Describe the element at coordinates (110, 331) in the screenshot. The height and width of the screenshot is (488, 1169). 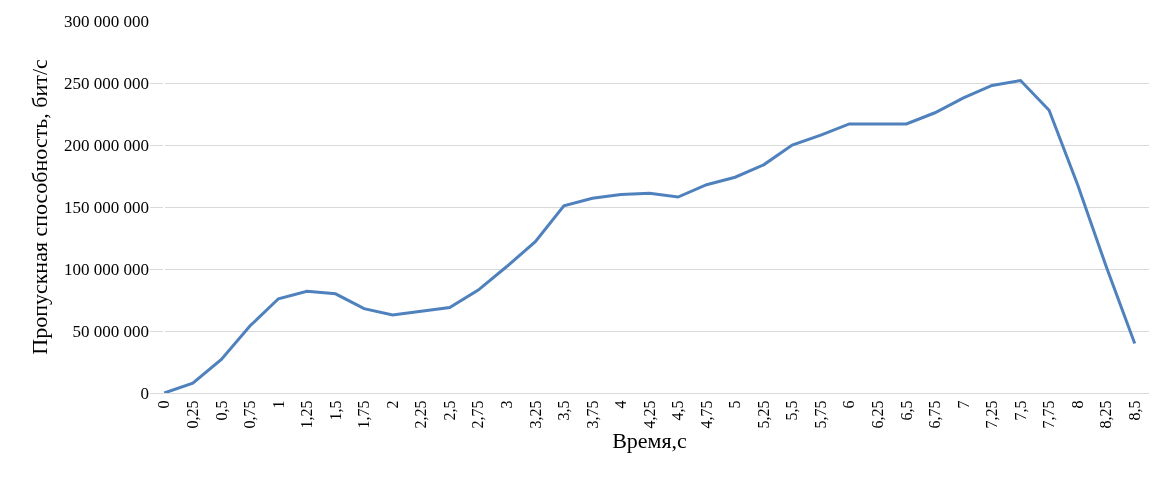
I see `y-tick-label: 50 000 000` at that location.